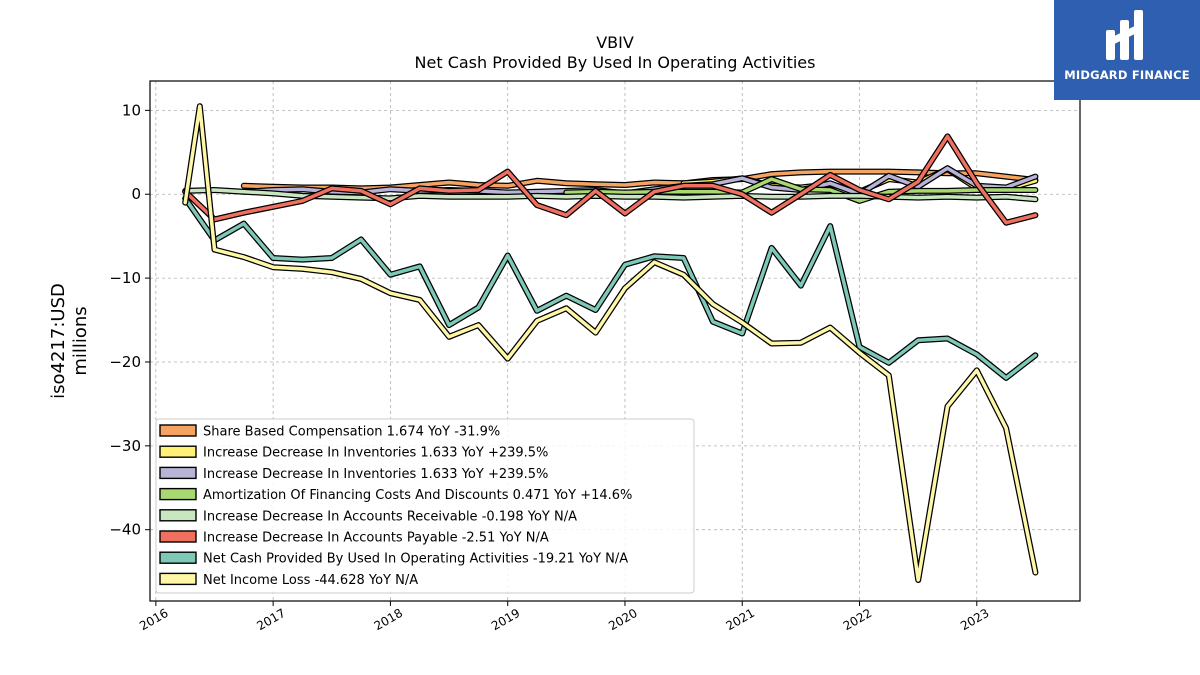 The height and width of the screenshot is (675, 1200). Describe the element at coordinates (125, 530) in the screenshot. I see `y-tick-label: −40` at that location.